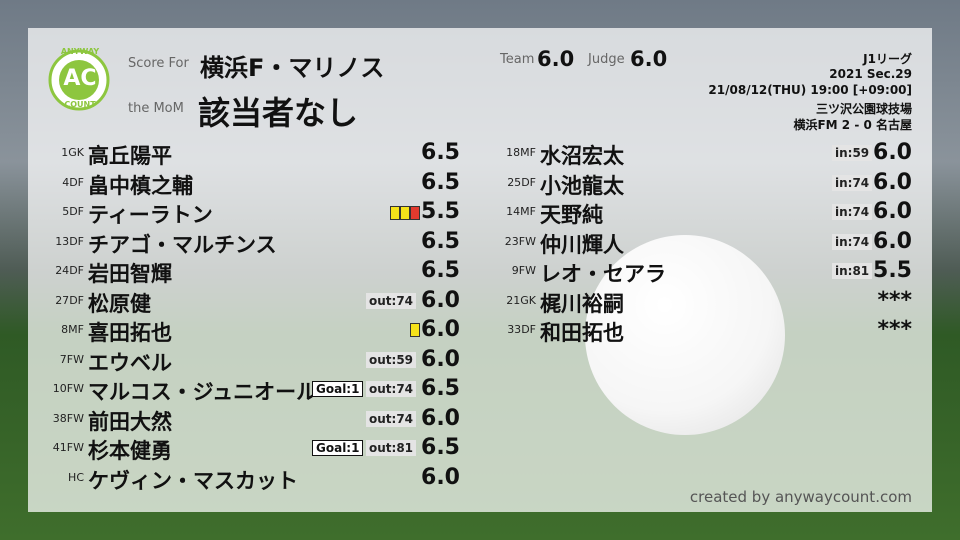 The width and height of the screenshot is (960, 540). Describe the element at coordinates (511, 241) in the screenshot. I see `player-number: 23` at that location.